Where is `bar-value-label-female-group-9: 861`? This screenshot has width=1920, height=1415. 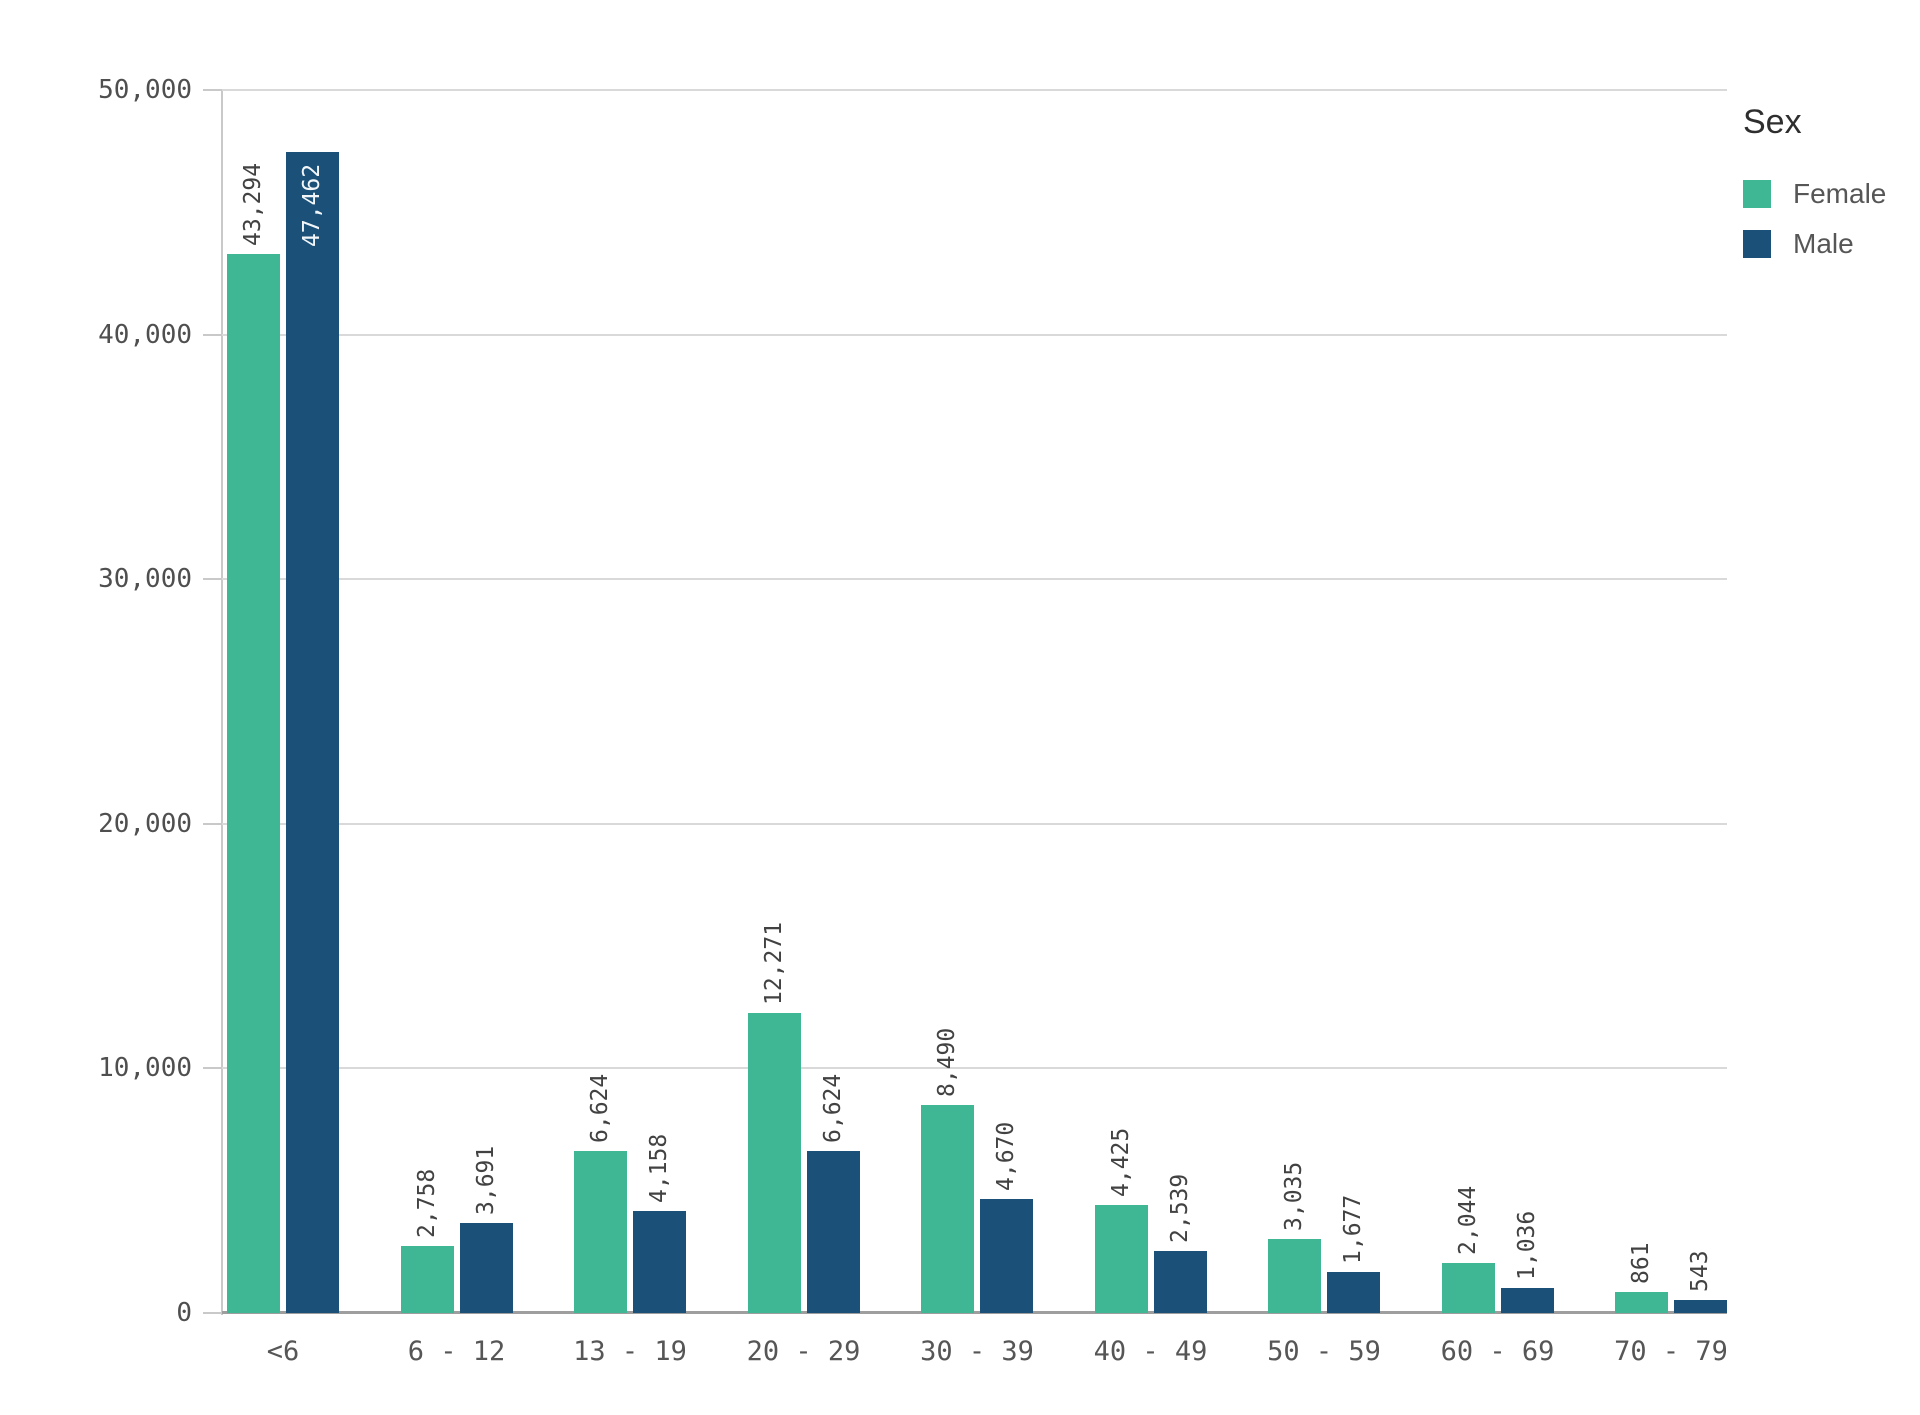
bar-value-label-female-group-9: 861 is located at coordinates (1641, 1263).